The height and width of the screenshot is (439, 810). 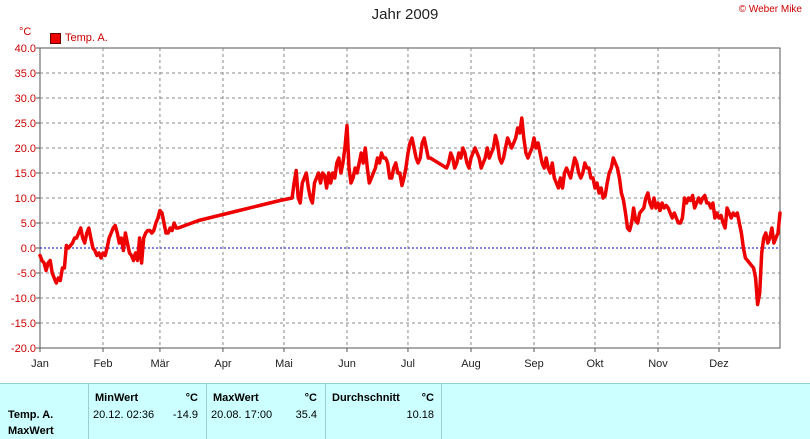 I want to click on x-tick-label: Okt, so click(x=594, y=364).